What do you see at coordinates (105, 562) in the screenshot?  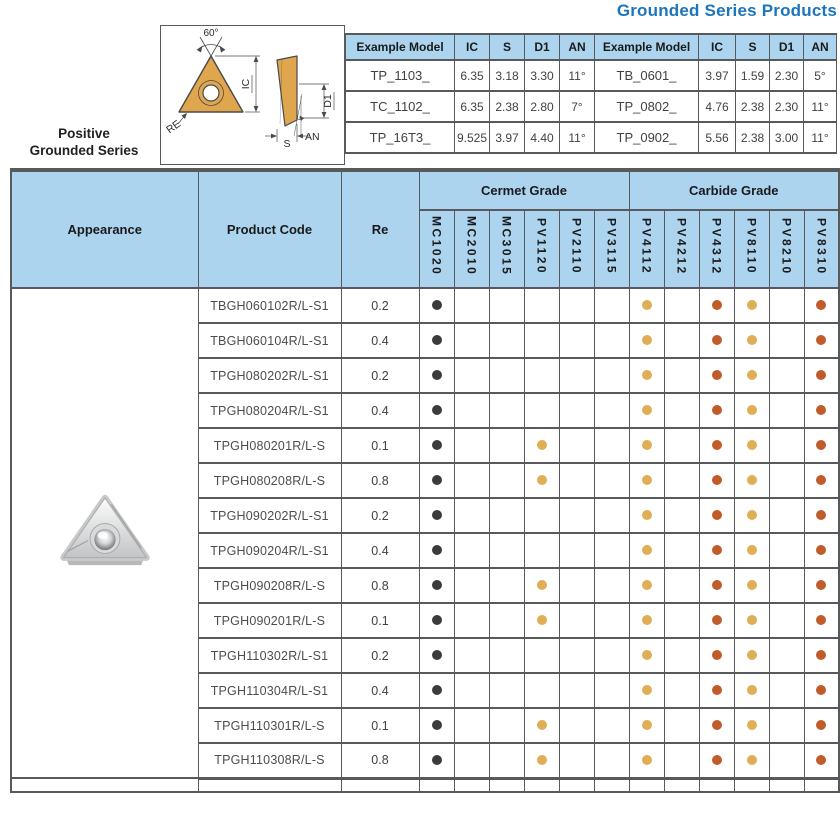 I see `insert-photo-base` at bounding box center [105, 562].